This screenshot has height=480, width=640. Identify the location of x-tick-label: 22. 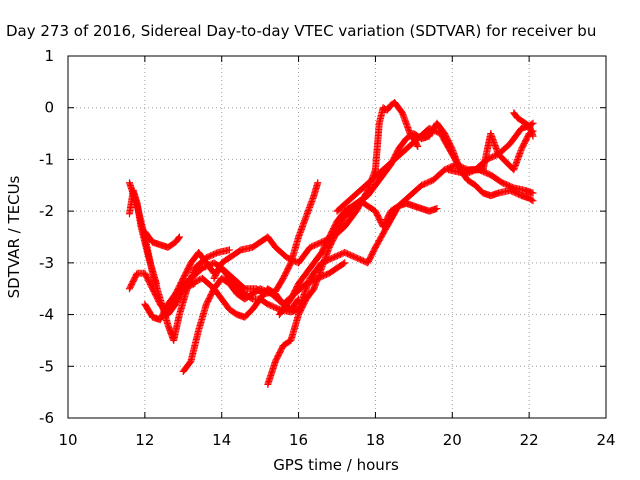
(529, 440).